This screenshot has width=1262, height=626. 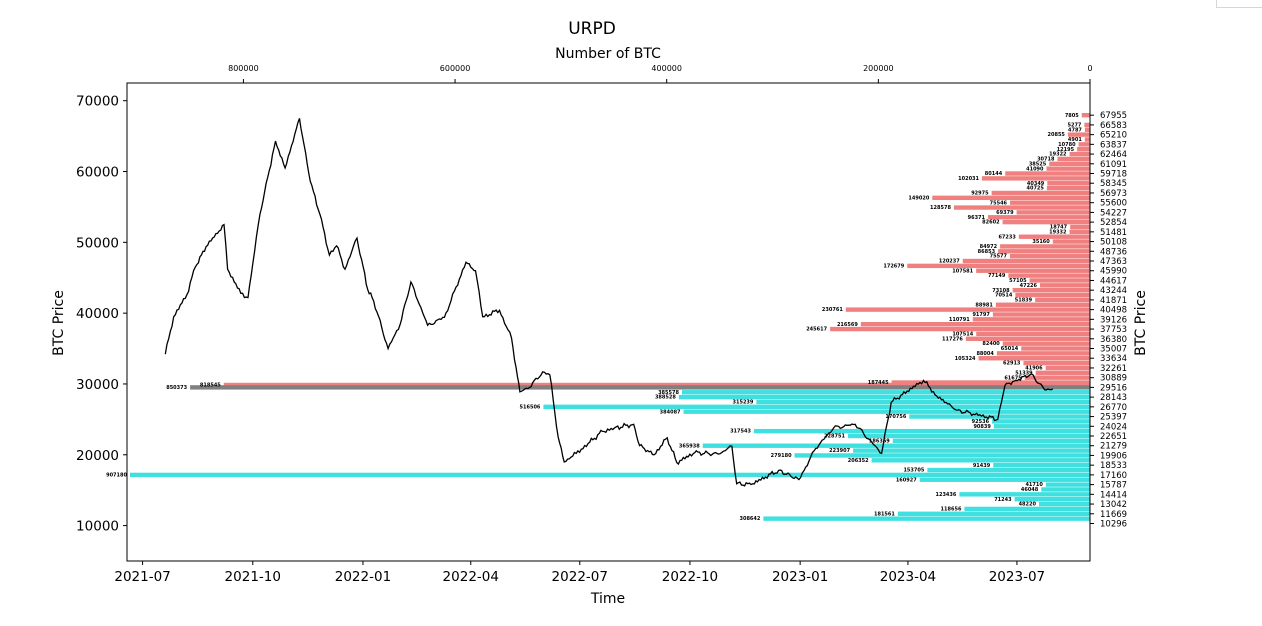 I want to click on right-tick-label: 10296, so click(x=1113, y=524).